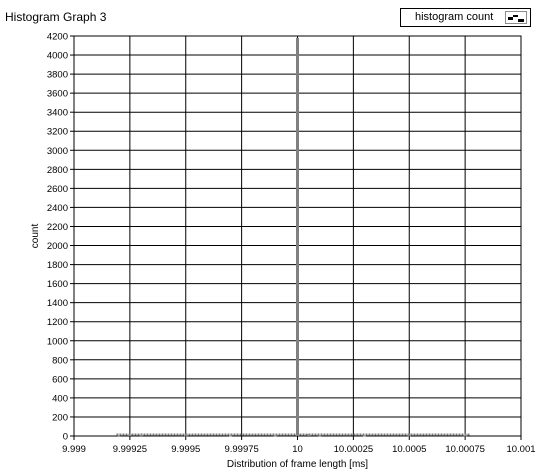 This screenshot has width=539, height=474. I want to click on y-axis-label: count, so click(35, 236).